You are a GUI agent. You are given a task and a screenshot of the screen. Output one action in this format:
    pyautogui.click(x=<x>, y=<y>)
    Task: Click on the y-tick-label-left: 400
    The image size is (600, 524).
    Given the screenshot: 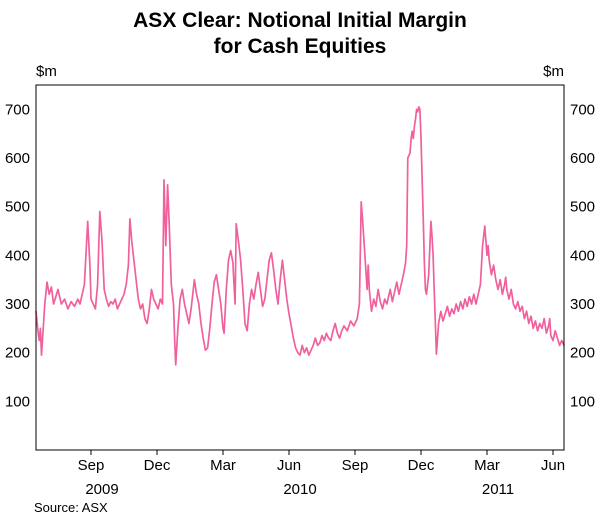 What is the action you would take?
    pyautogui.click(x=17, y=255)
    